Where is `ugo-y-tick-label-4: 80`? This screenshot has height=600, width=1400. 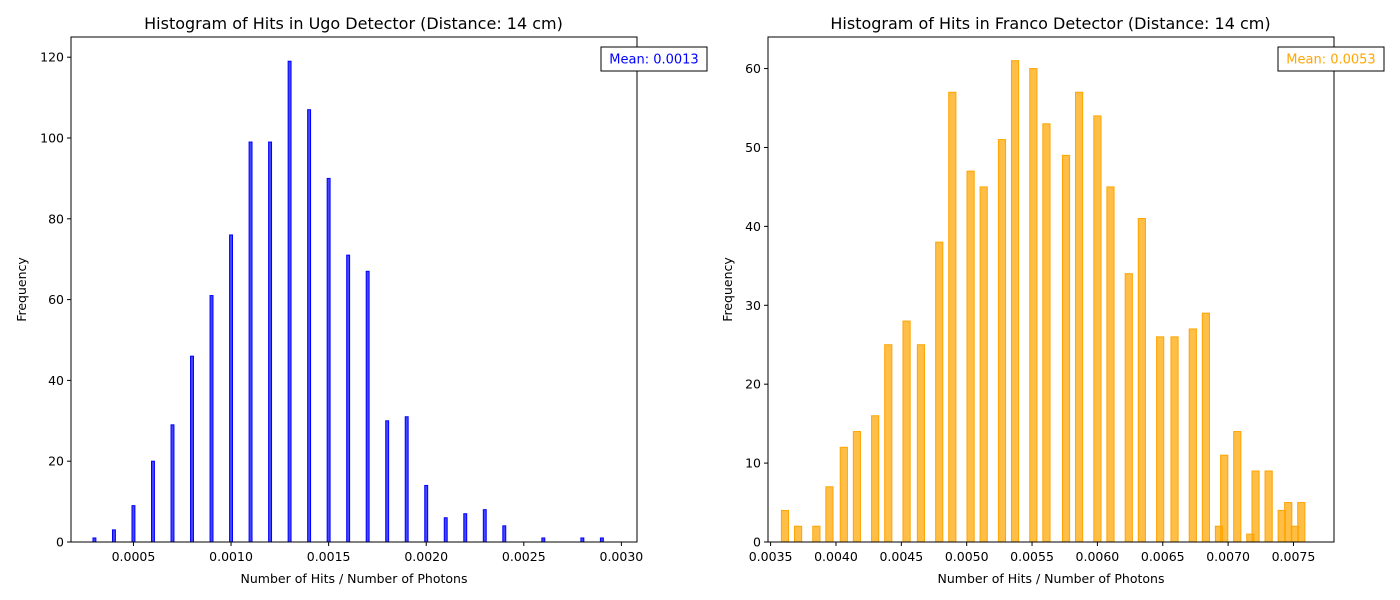
ugo-y-tick-label-4: 80 is located at coordinates (56, 218).